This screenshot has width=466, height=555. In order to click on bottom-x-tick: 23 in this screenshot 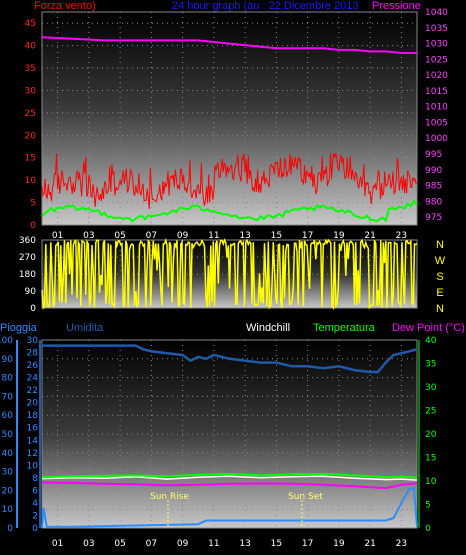, I will do `click(401, 544)`.